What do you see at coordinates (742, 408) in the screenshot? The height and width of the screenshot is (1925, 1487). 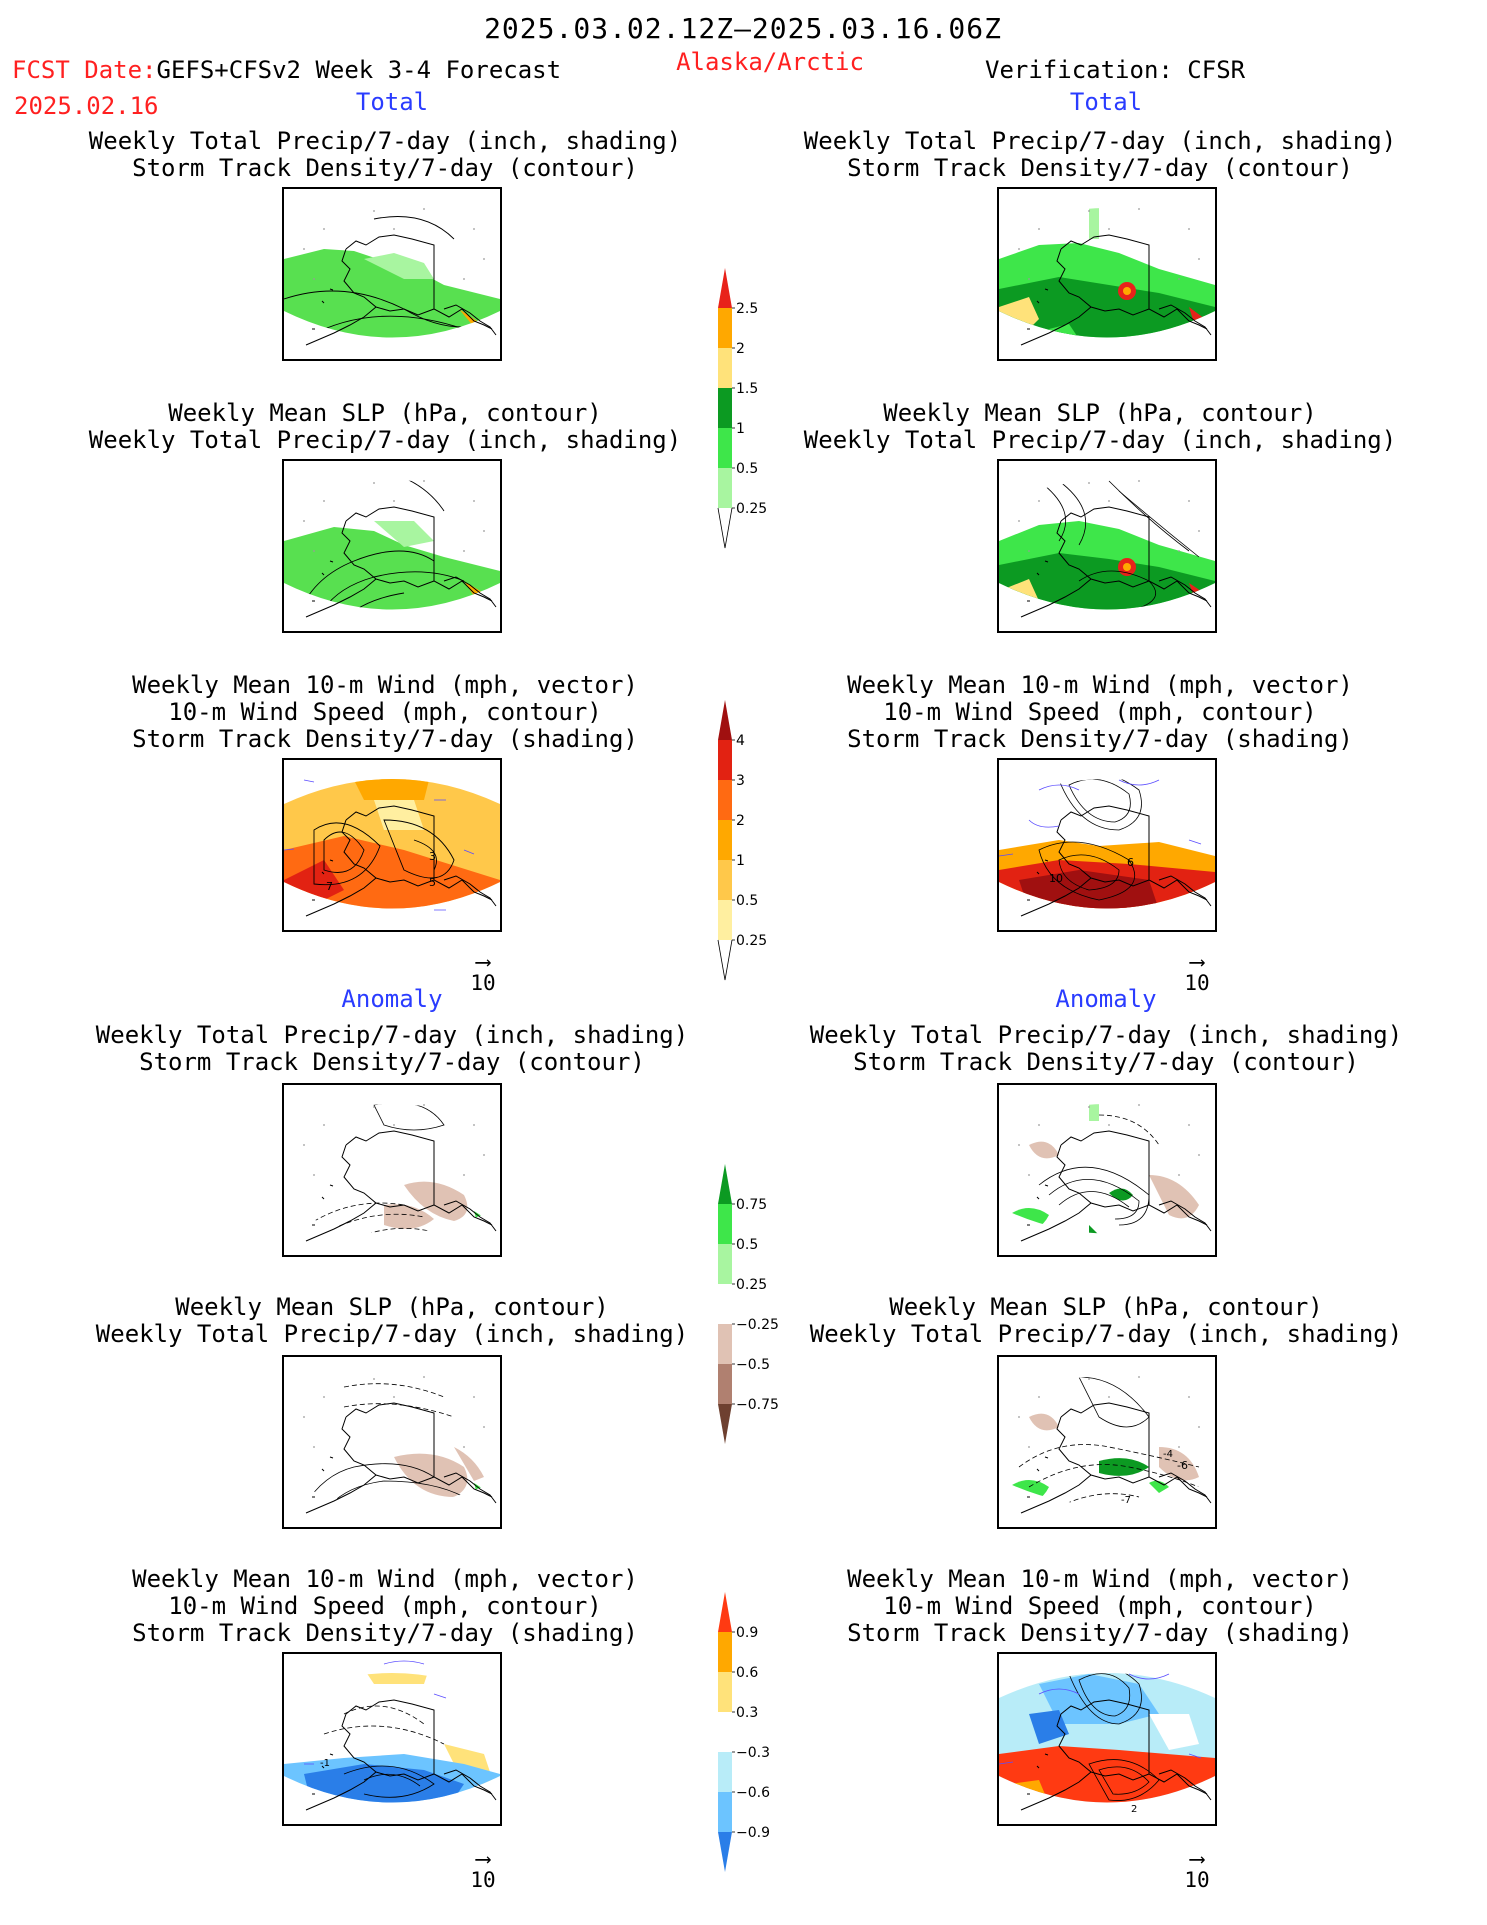 I see `colorbar-precip-total-svg: 2.5 2 1.5 1 0.5 0.25` at bounding box center [742, 408].